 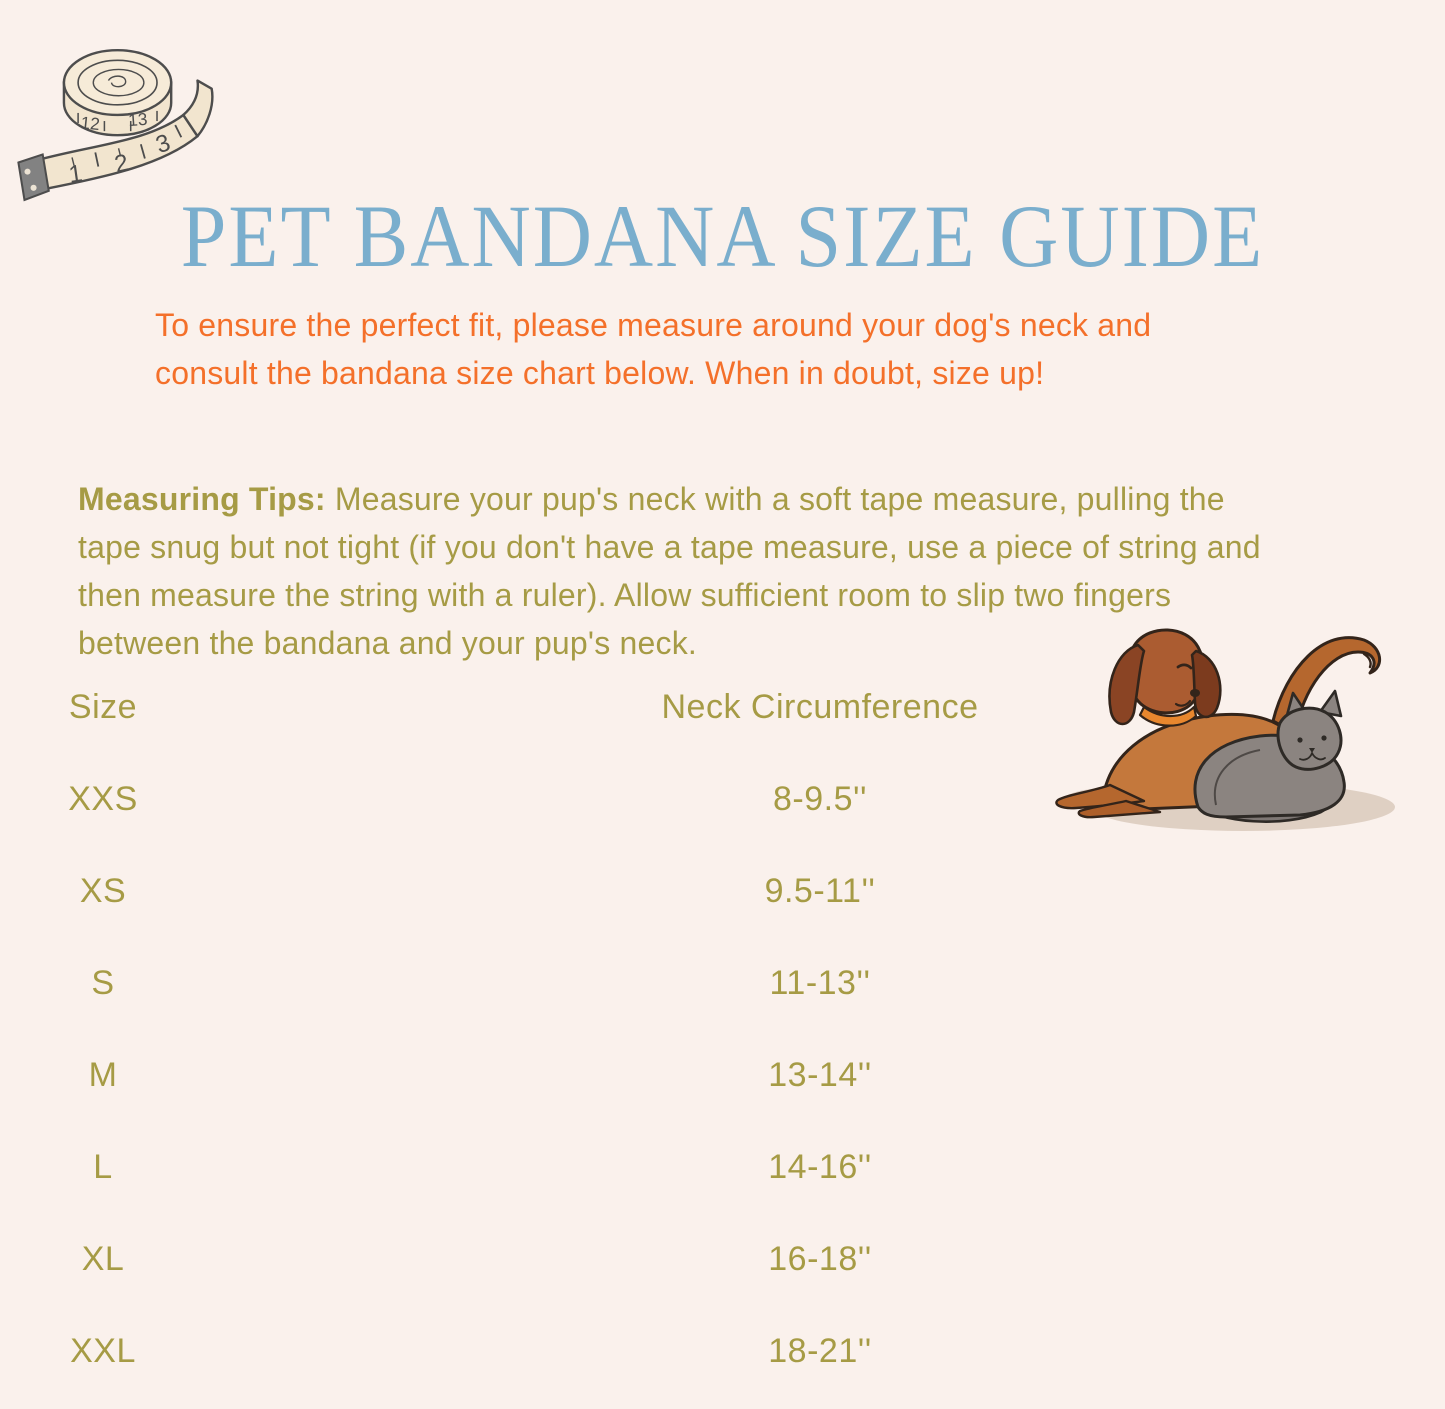 What do you see at coordinates (820, 982) in the screenshot?
I see `neck-cell: 11-13''` at bounding box center [820, 982].